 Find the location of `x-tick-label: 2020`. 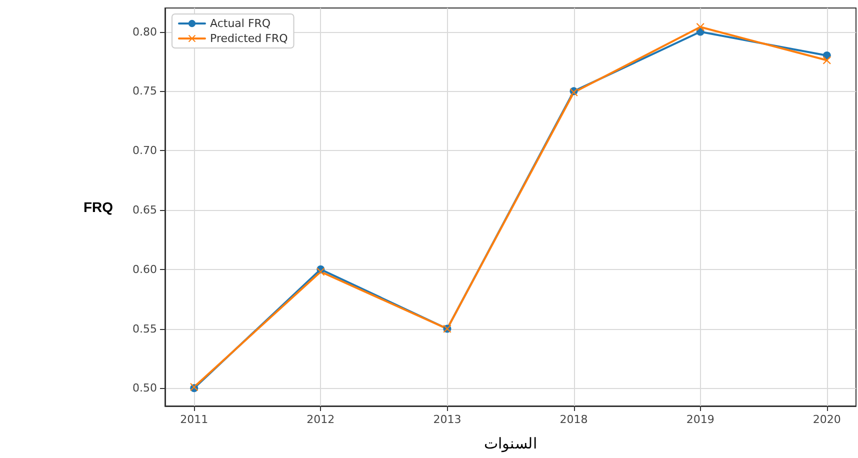

x-tick-label: 2020 is located at coordinates (826, 419).